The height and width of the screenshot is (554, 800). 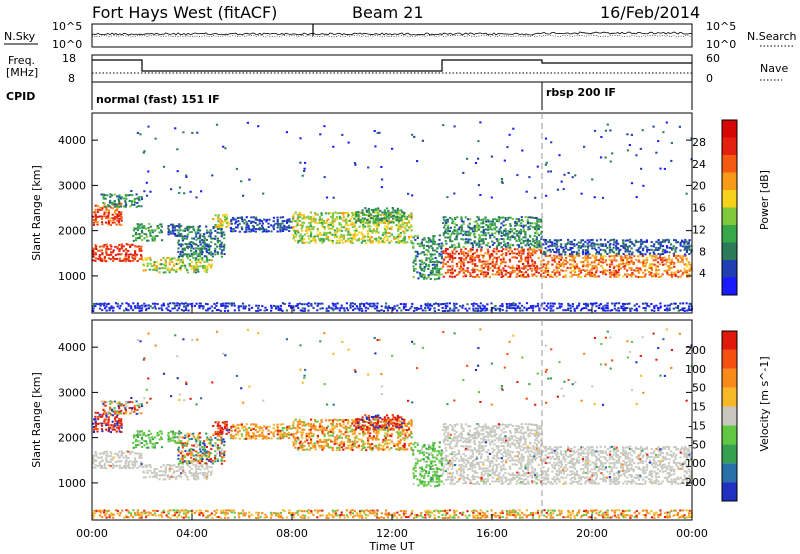 What do you see at coordinates (729, 181) in the screenshot?
I see `colorbar-swatch` at bounding box center [729, 181].